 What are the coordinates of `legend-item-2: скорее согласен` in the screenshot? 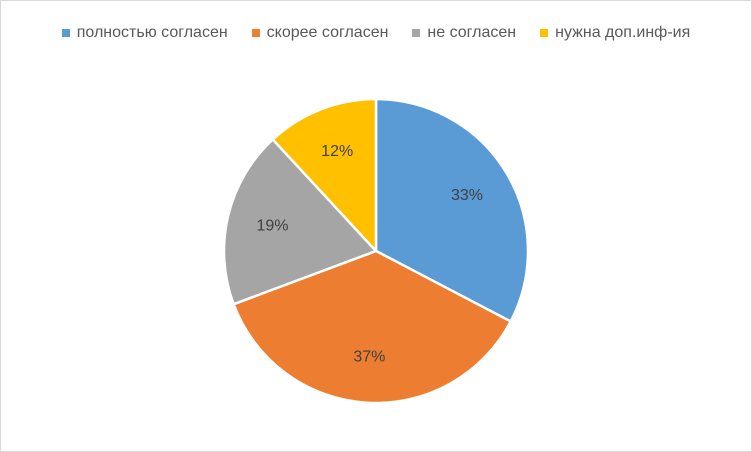 It's located at (320, 33).